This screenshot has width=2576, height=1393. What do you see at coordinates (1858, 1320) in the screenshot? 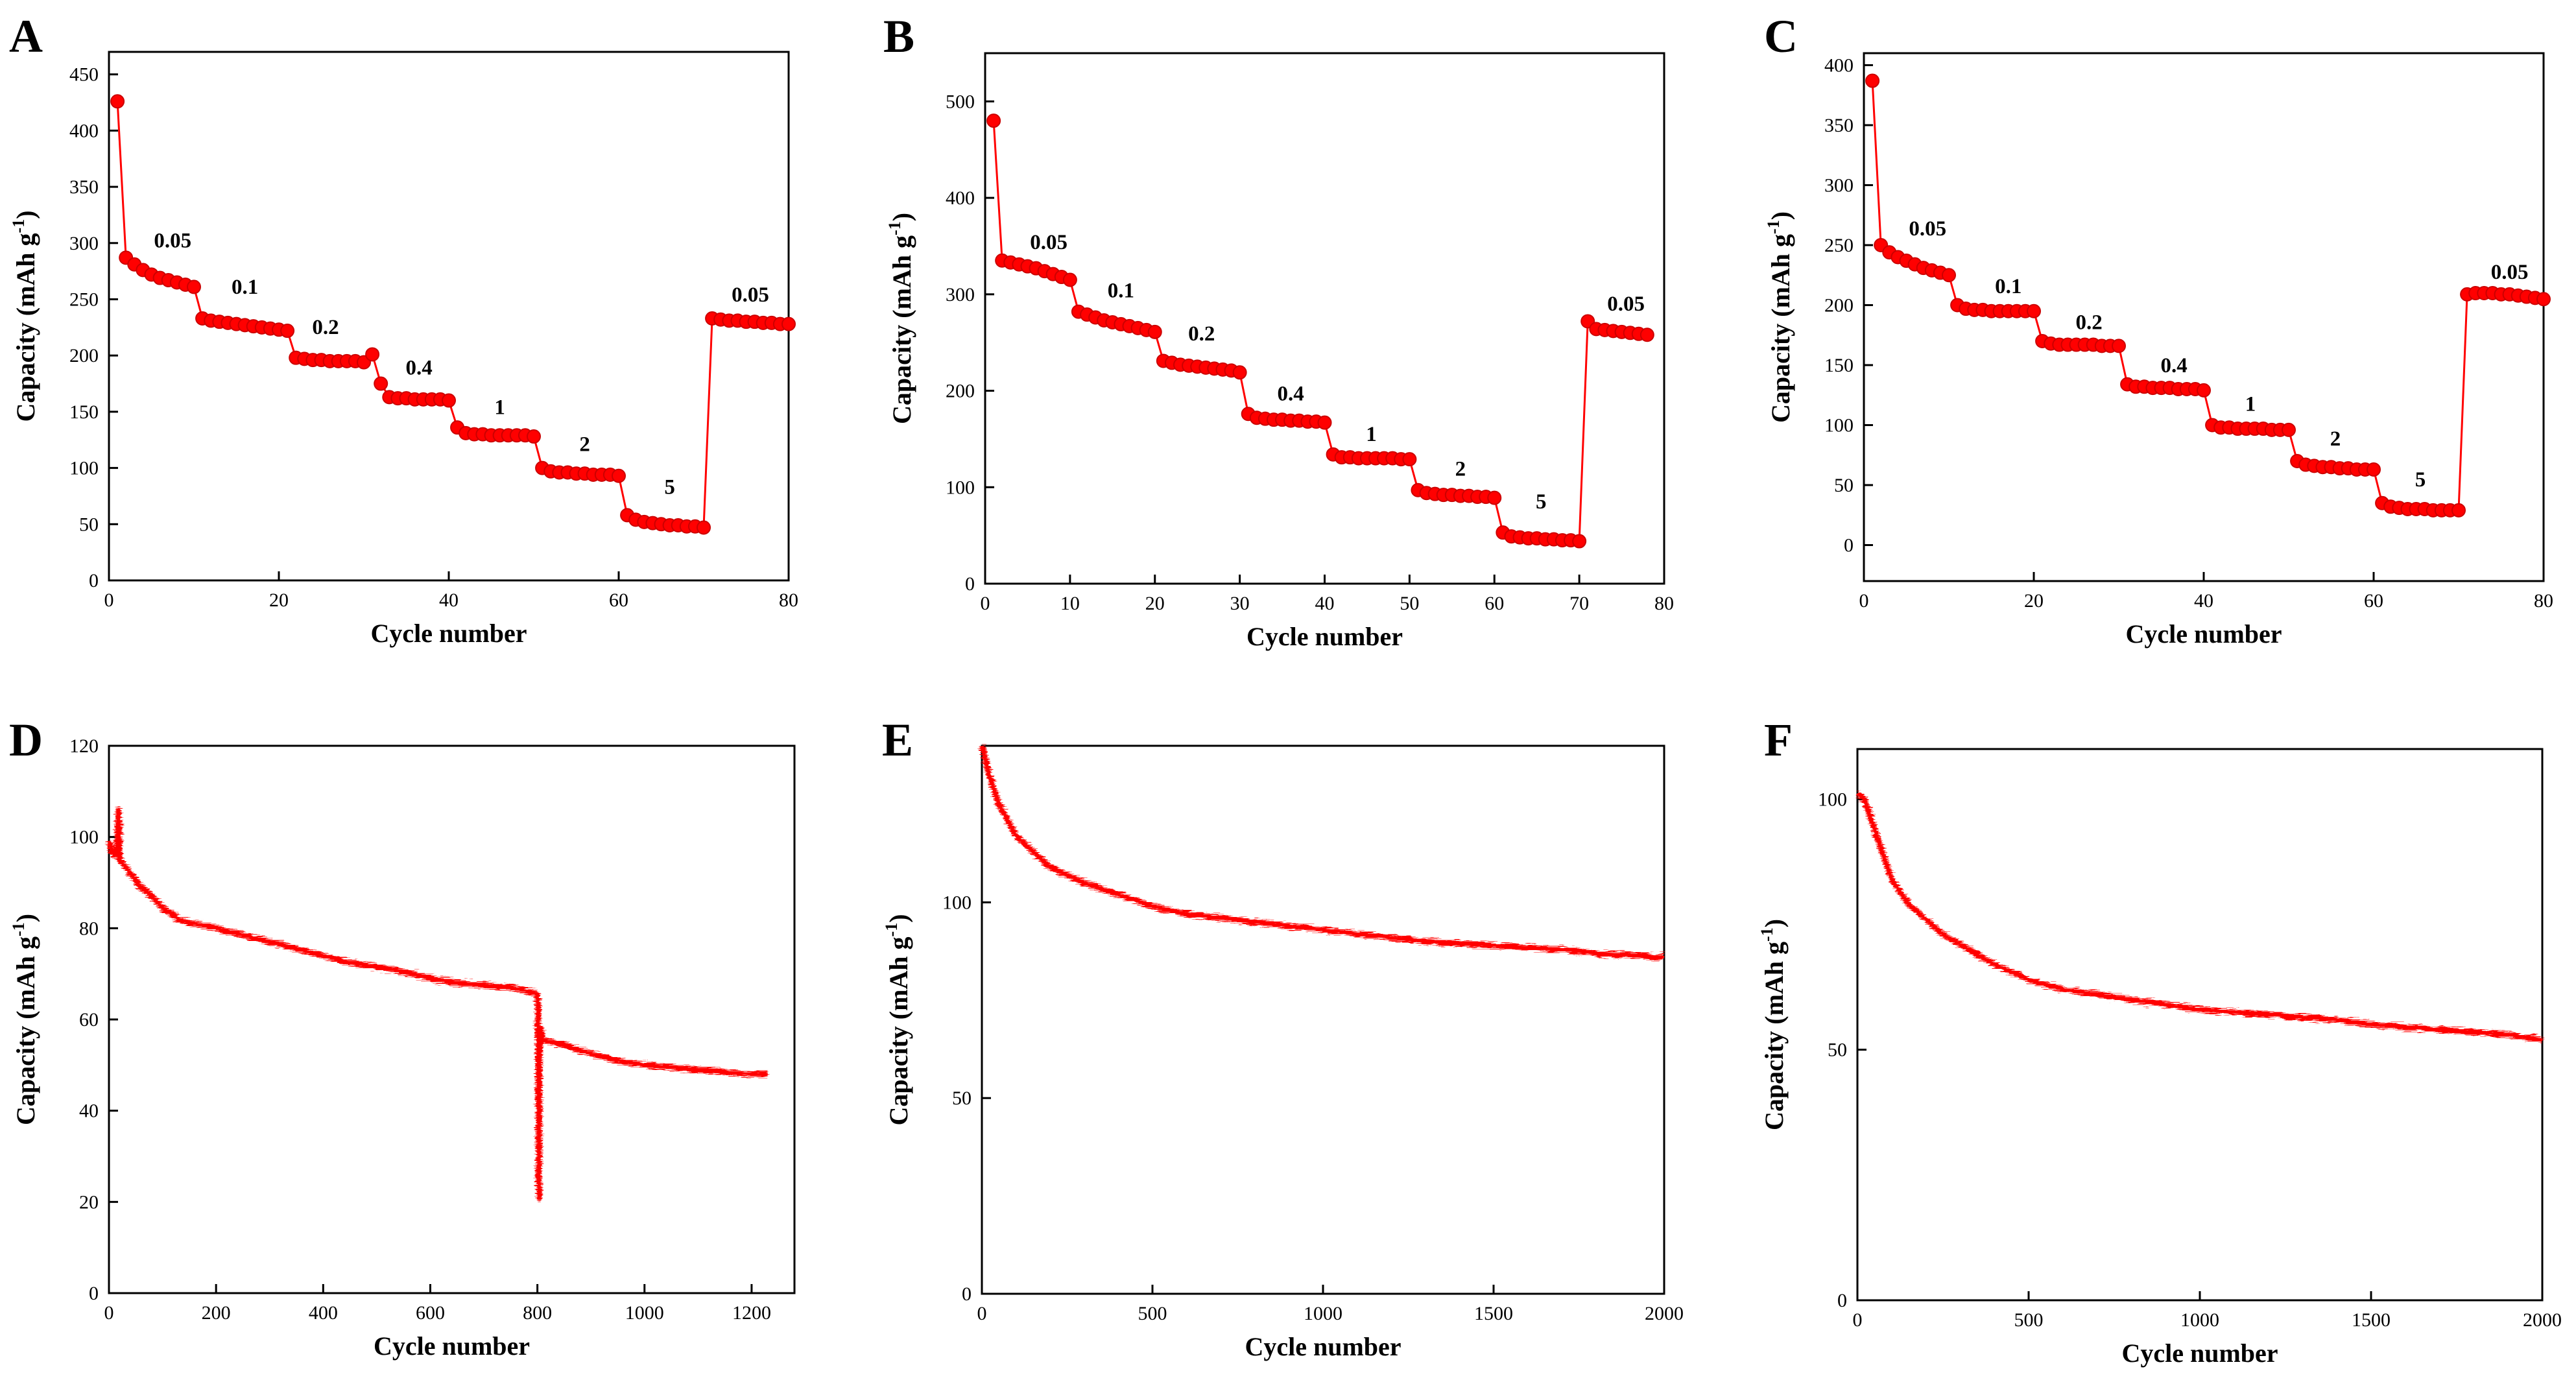
I see `x-tick-label: 0` at bounding box center [1858, 1320].